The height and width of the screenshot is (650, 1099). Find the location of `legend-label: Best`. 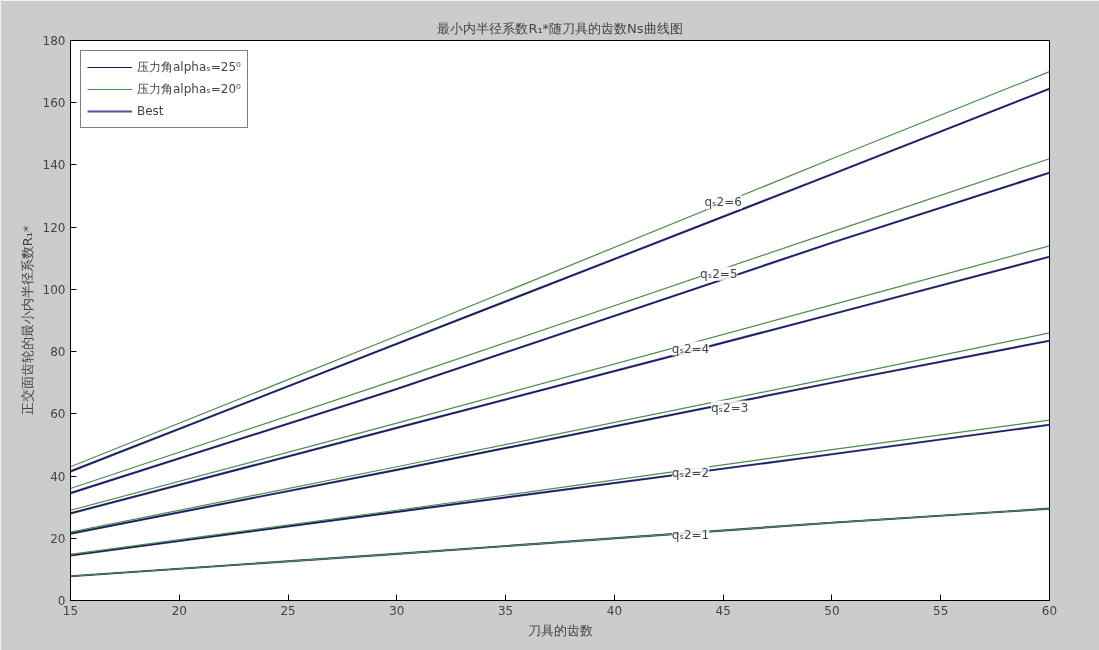

legend-label: Best is located at coordinates (150, 111).